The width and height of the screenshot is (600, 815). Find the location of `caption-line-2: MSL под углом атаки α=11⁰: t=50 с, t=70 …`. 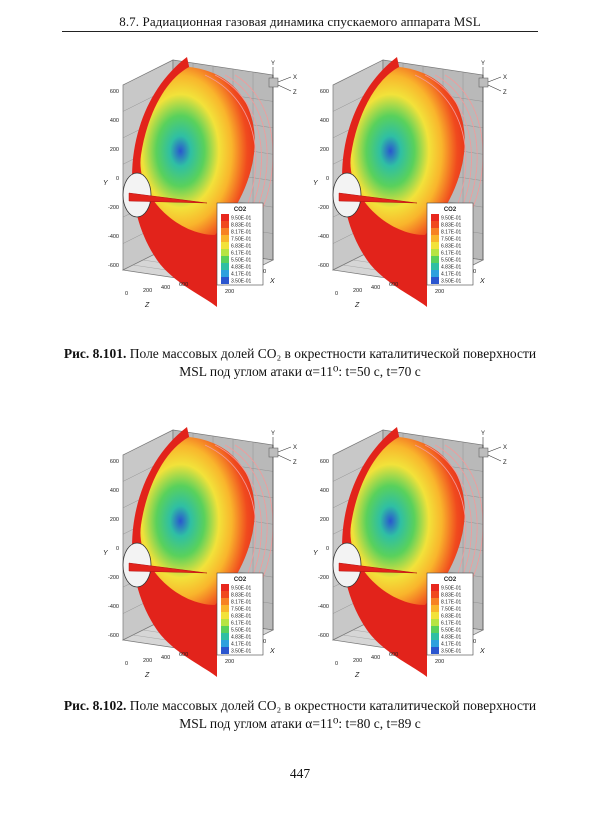

caption-line-2: MSL под углом атаки α=11⁰: t=50 с, t=70 … is located at coordinates (300, 371).